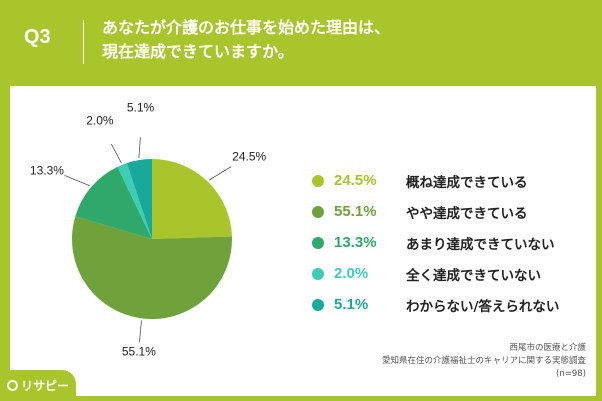  Describe the element at coordinates (192, 199) in the screenshot. I see `pie-slice-mostly-achieved` at that location.